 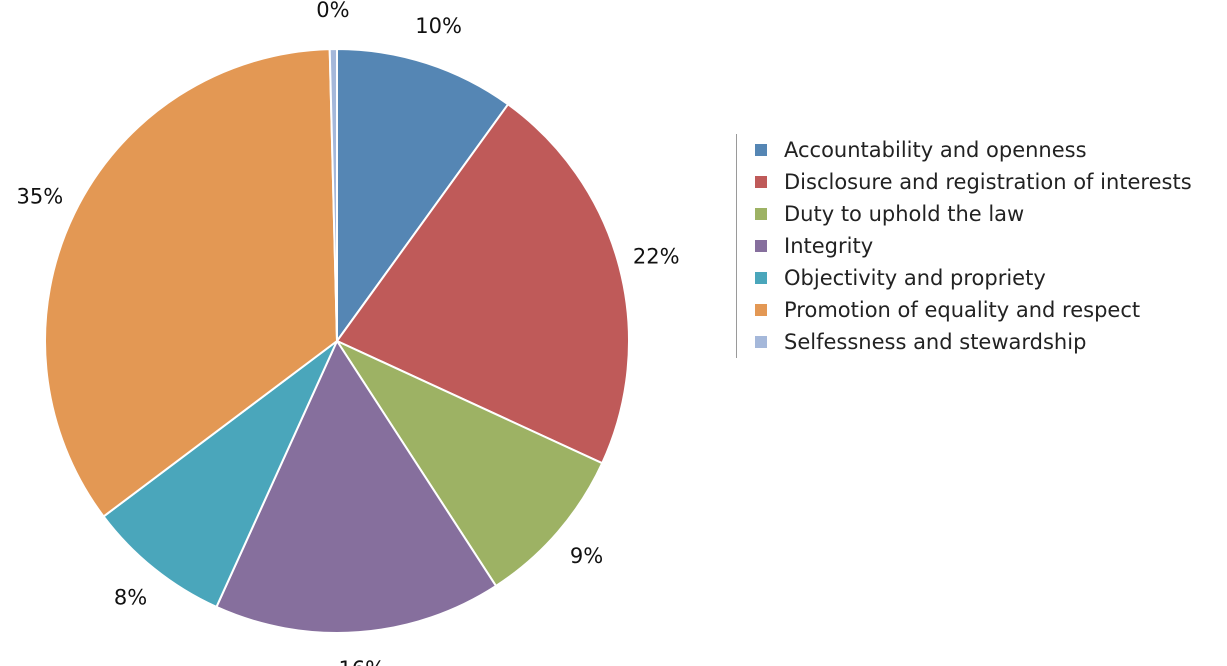 I want to click on legend-label: Accountability and openness, so click(x=935, y=150).